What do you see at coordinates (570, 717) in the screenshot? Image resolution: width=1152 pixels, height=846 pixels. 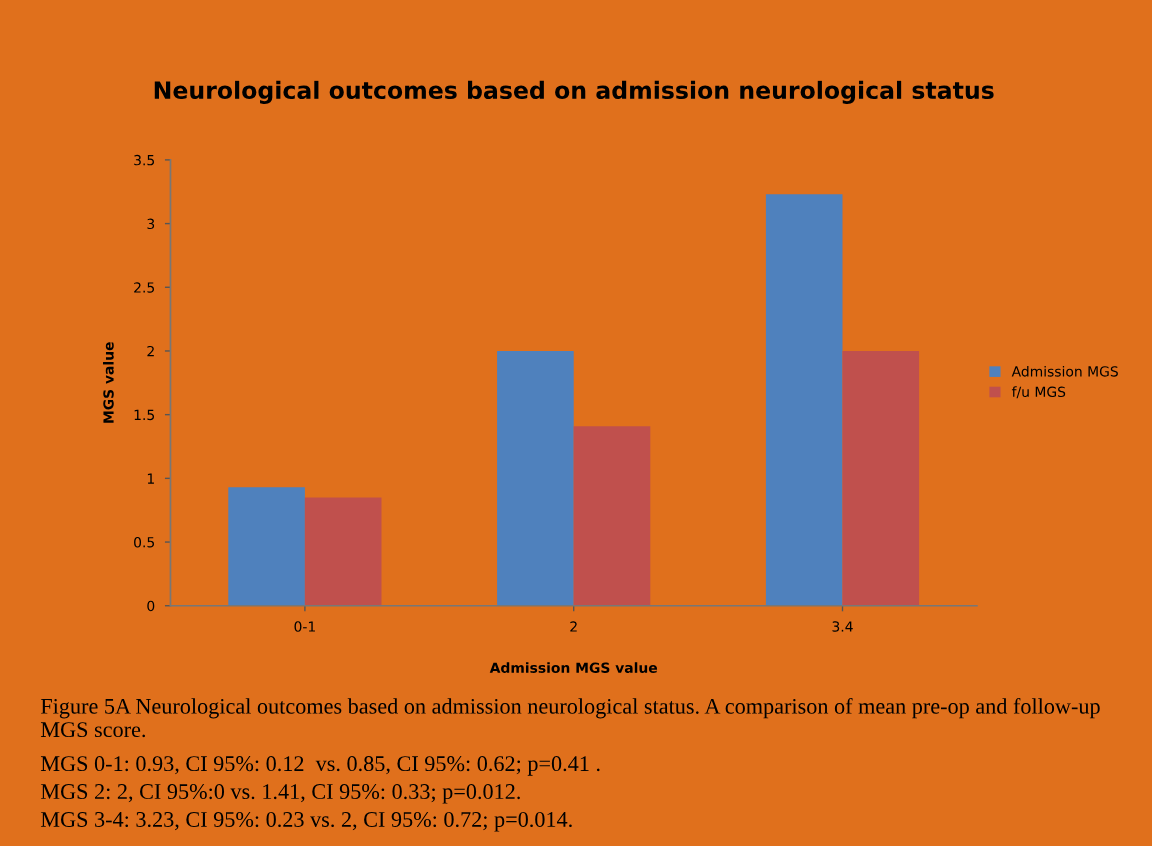 I see `caption: Figure 5A Neurological outcomes based on admission neurological status. A comparison of mean pre-op and follow-up MGS score.` at bounding box center [570, 717].